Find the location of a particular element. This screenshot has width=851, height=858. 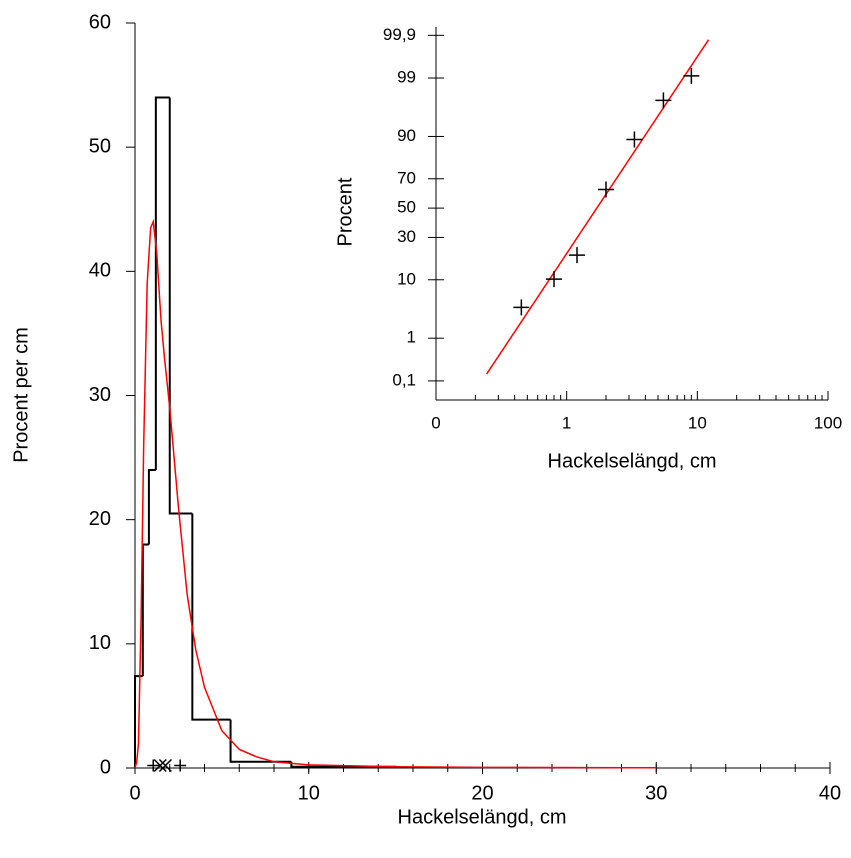

y-axis-label: Procent is located at coordinates (345, 211).